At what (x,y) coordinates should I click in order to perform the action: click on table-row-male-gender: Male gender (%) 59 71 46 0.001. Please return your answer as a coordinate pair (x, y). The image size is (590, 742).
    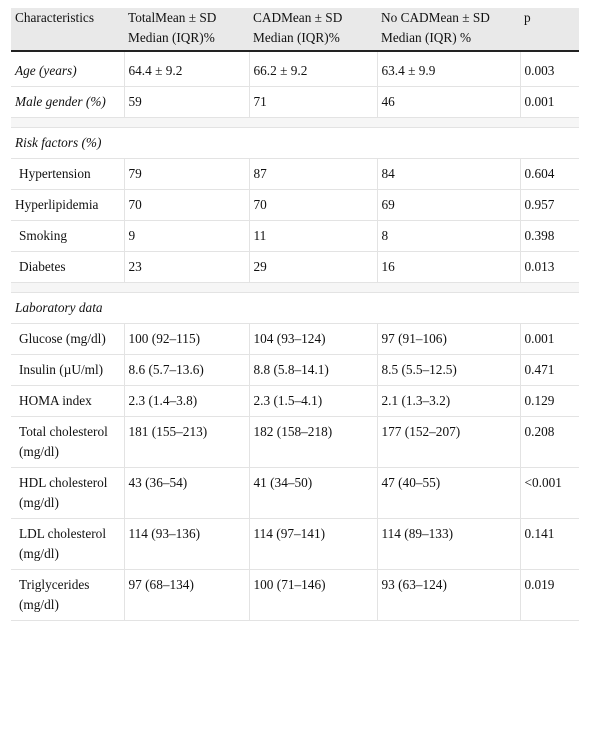
    Looking at the image, I should click on (295, 102).